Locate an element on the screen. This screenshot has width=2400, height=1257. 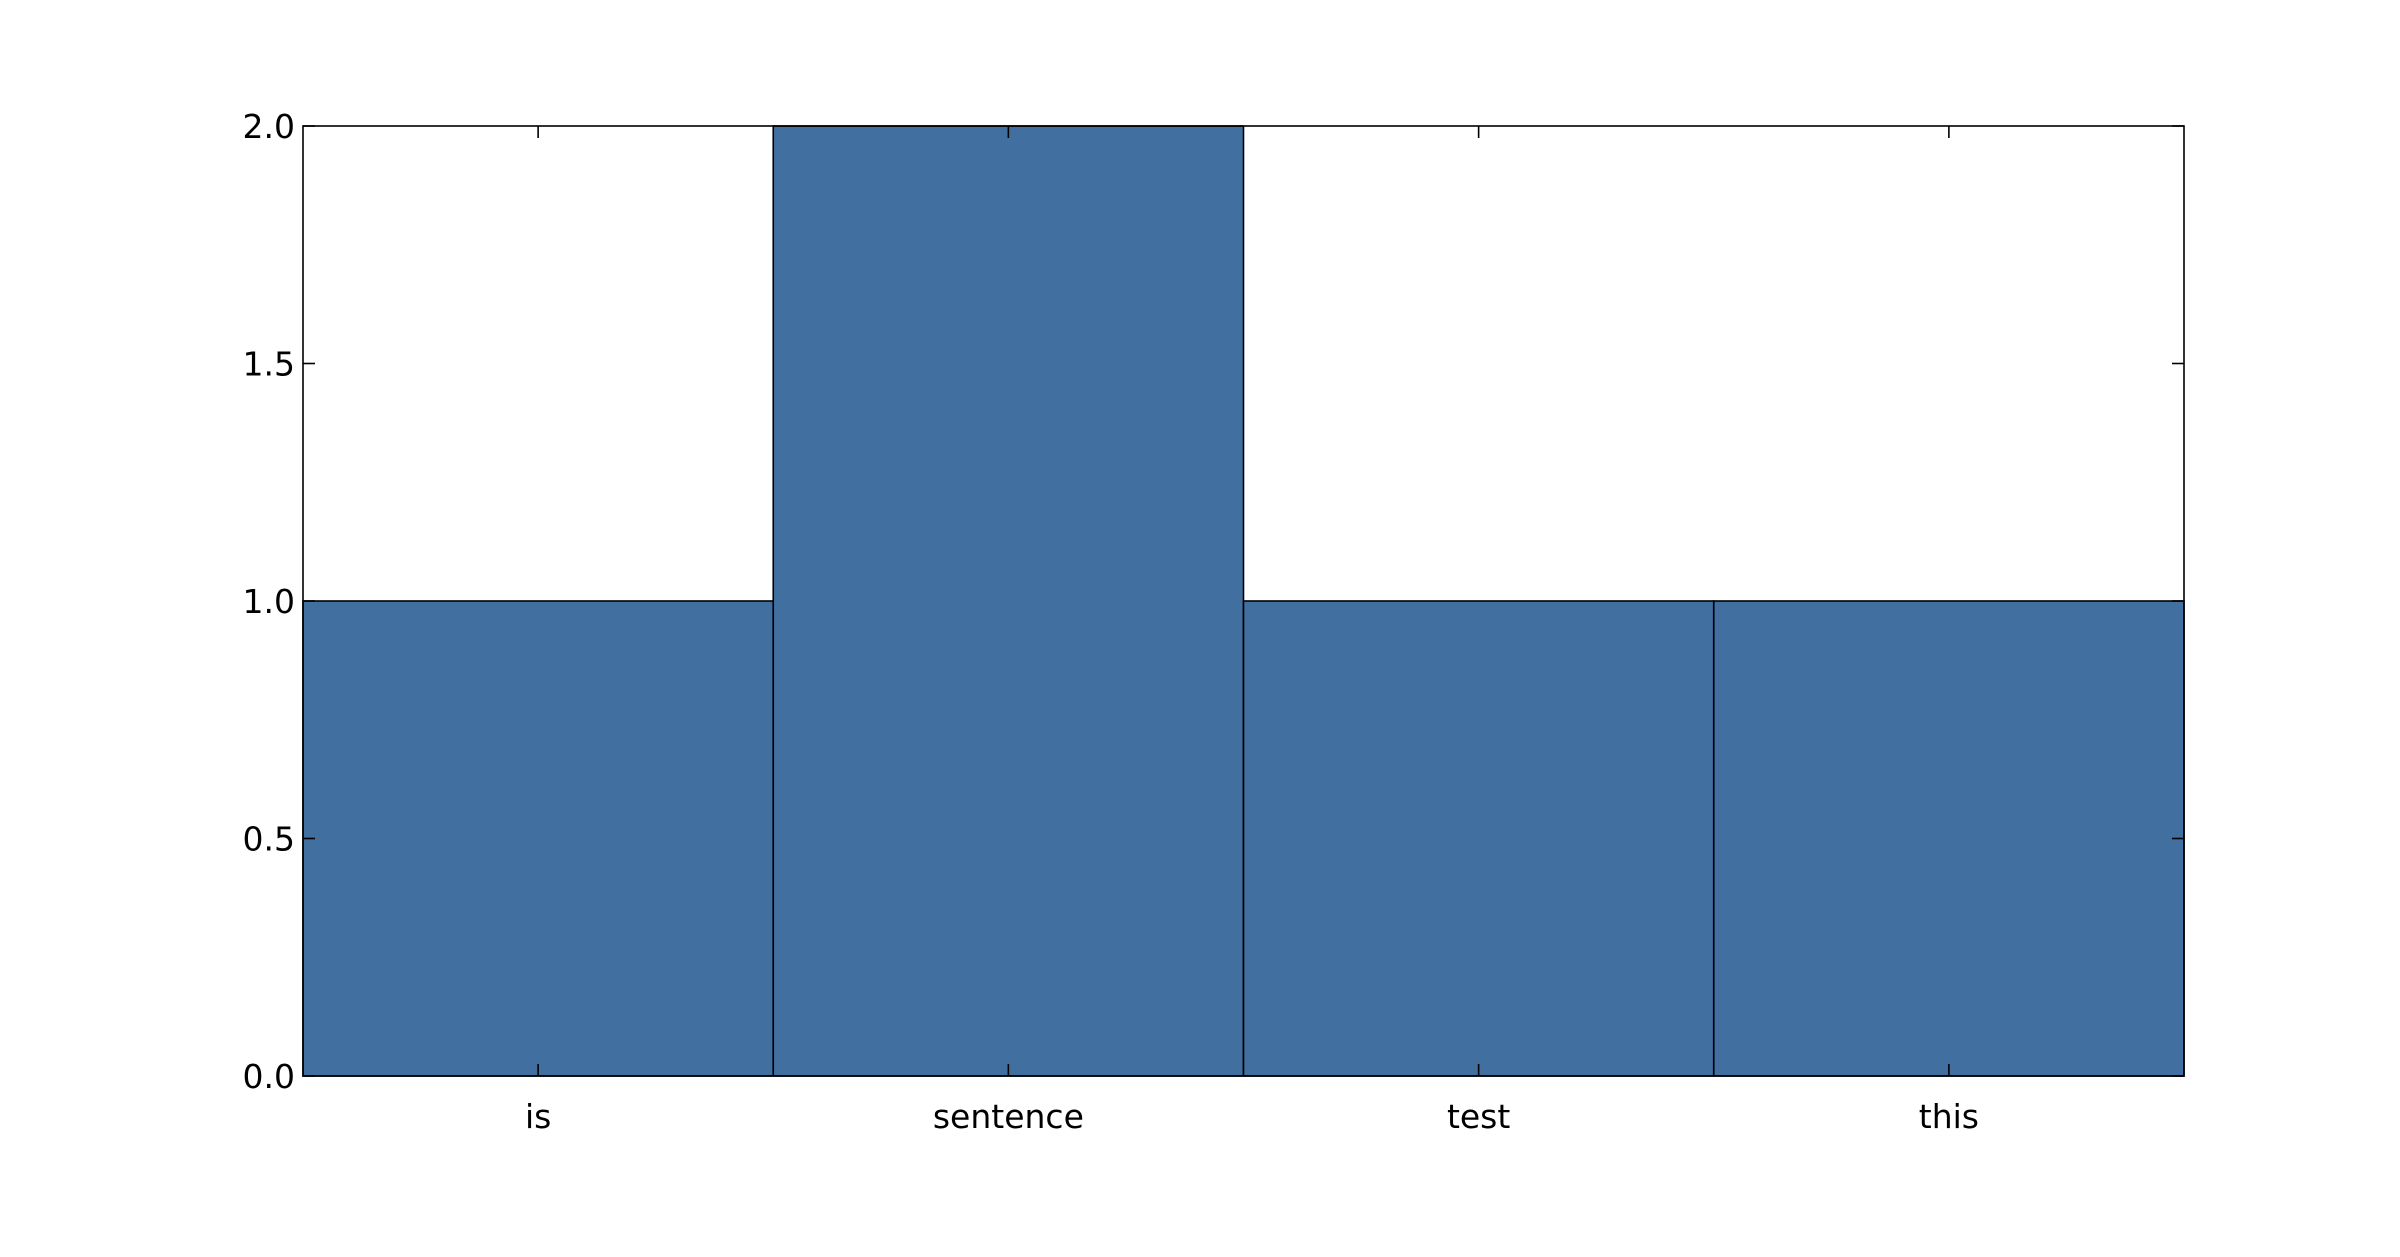
bar-is is located at coordinates (538, 838).